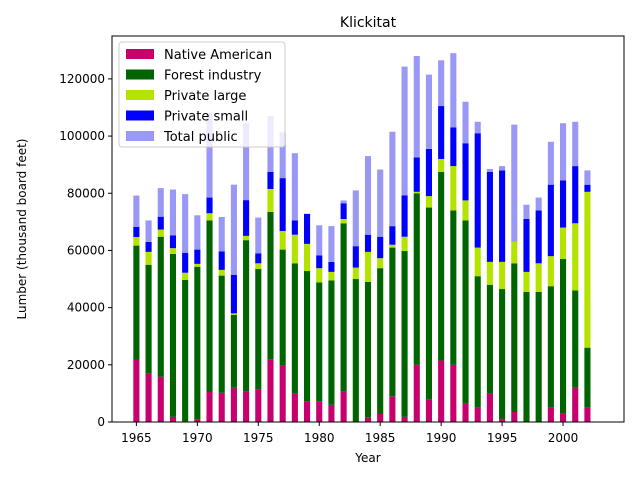 Image resolution: width=640 pixels, height=480 pixels. Describe the element at coordinates (86, 193) in the screenshot. I see `y-tick-label: 80000` at that location.